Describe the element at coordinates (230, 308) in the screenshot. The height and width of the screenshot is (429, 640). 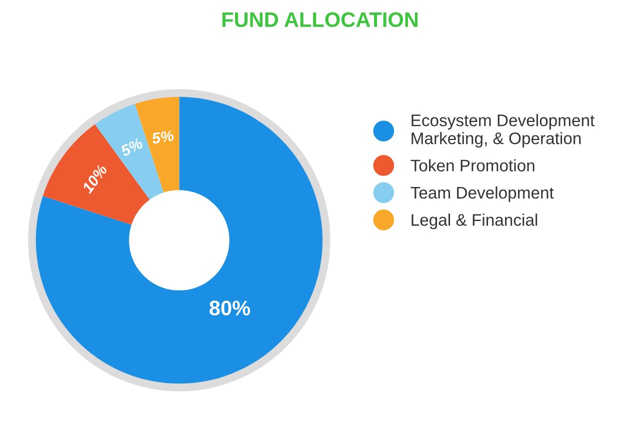
I see `data-label: 80%` at that location.